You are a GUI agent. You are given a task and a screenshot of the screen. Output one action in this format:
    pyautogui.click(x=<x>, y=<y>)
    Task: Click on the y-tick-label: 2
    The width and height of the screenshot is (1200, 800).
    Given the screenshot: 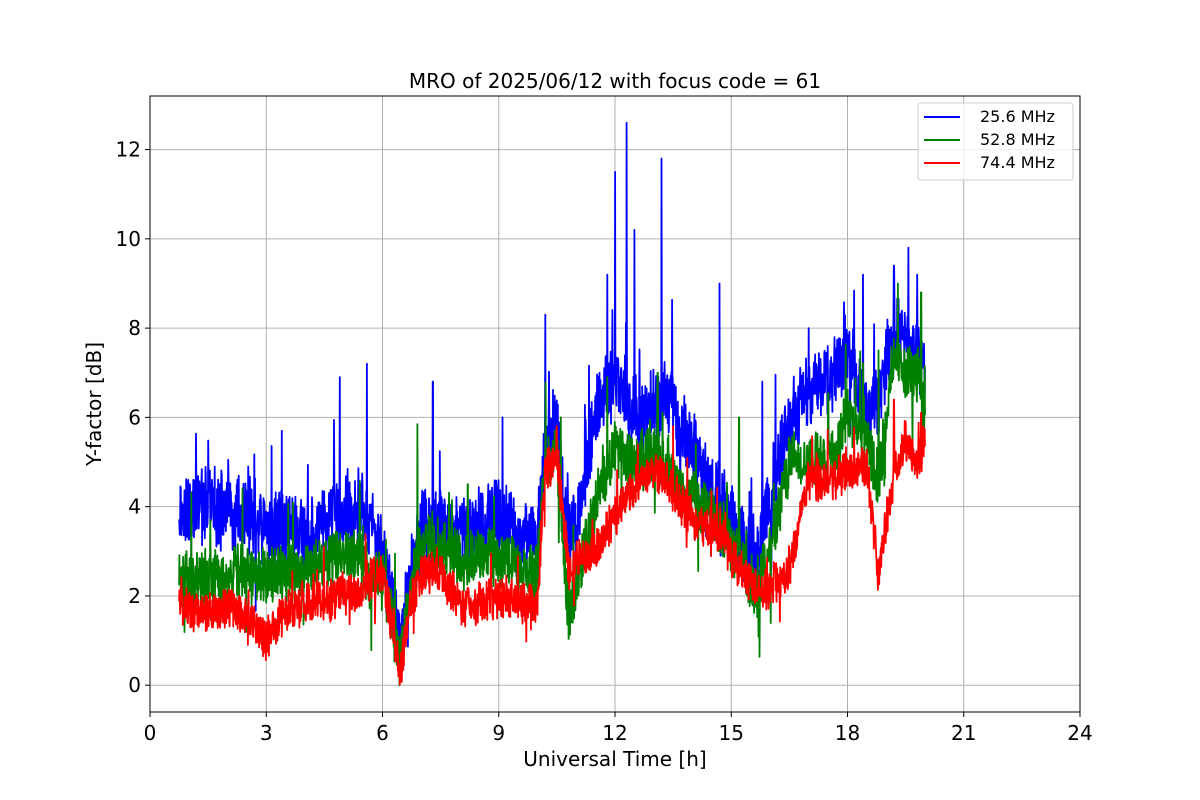 What is the action you would take?
    pyautogui.click(x=134, y=596)
    